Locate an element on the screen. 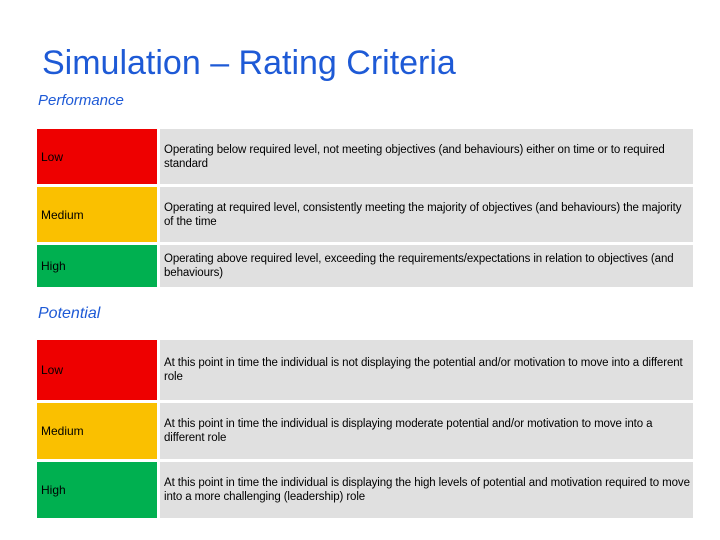  page-title: Simulation – Rating Criteria is located at coordinates (249, 63).